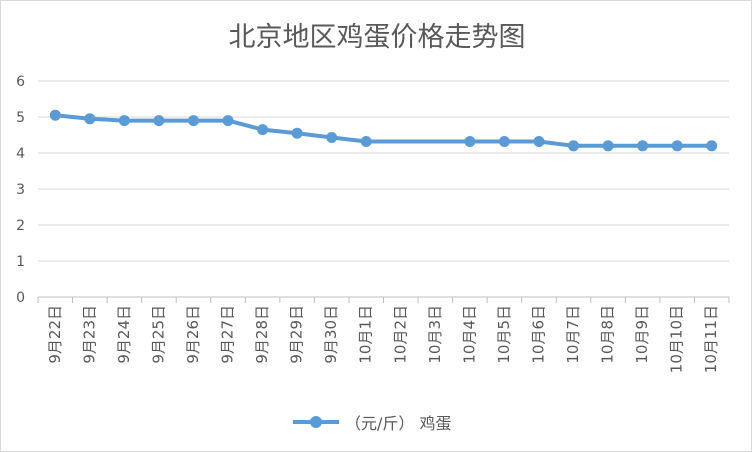  I want to click on y-axis: 0 1 2 3 4 5 6, so click(20, 190).